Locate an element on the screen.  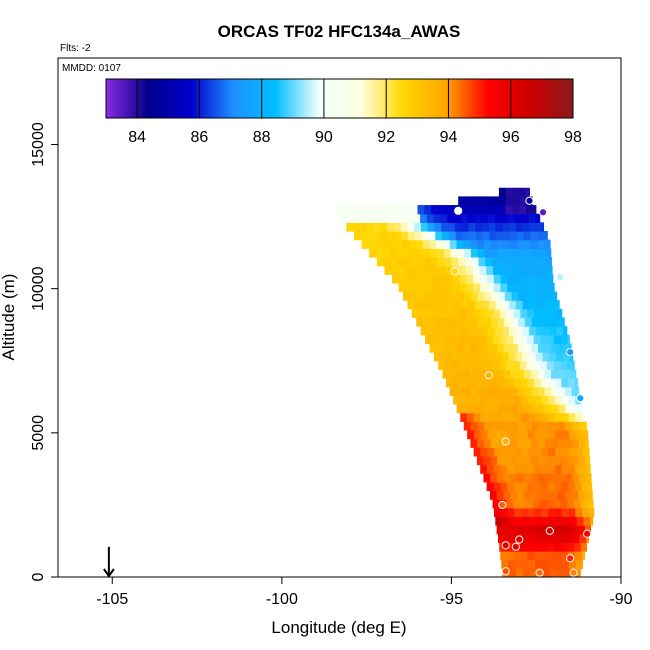
arrow-head is located at coordinates (109, 573).